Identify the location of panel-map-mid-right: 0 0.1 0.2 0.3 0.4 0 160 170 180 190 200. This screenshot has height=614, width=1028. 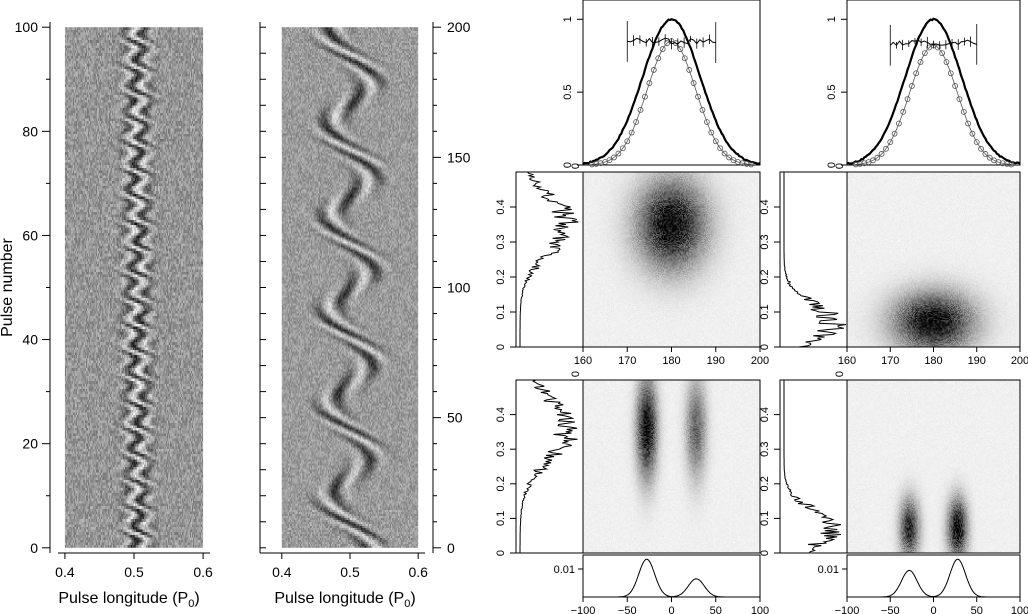
(893, 265).